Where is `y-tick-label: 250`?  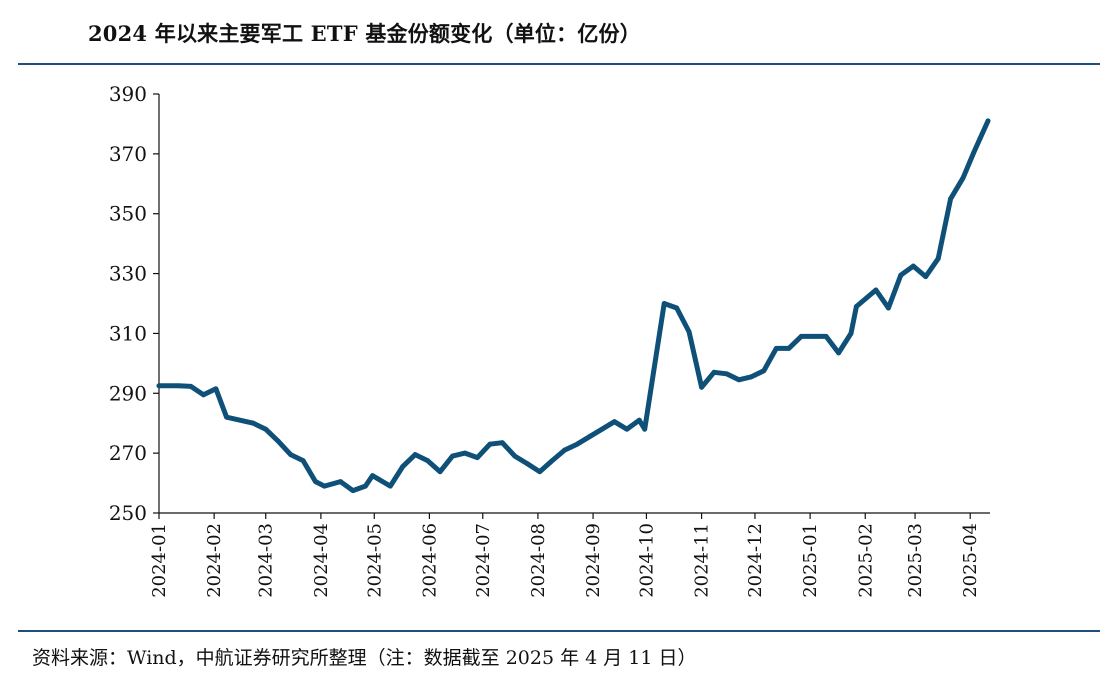
y-tick-label: 250 is located at coordinates (128, 513).